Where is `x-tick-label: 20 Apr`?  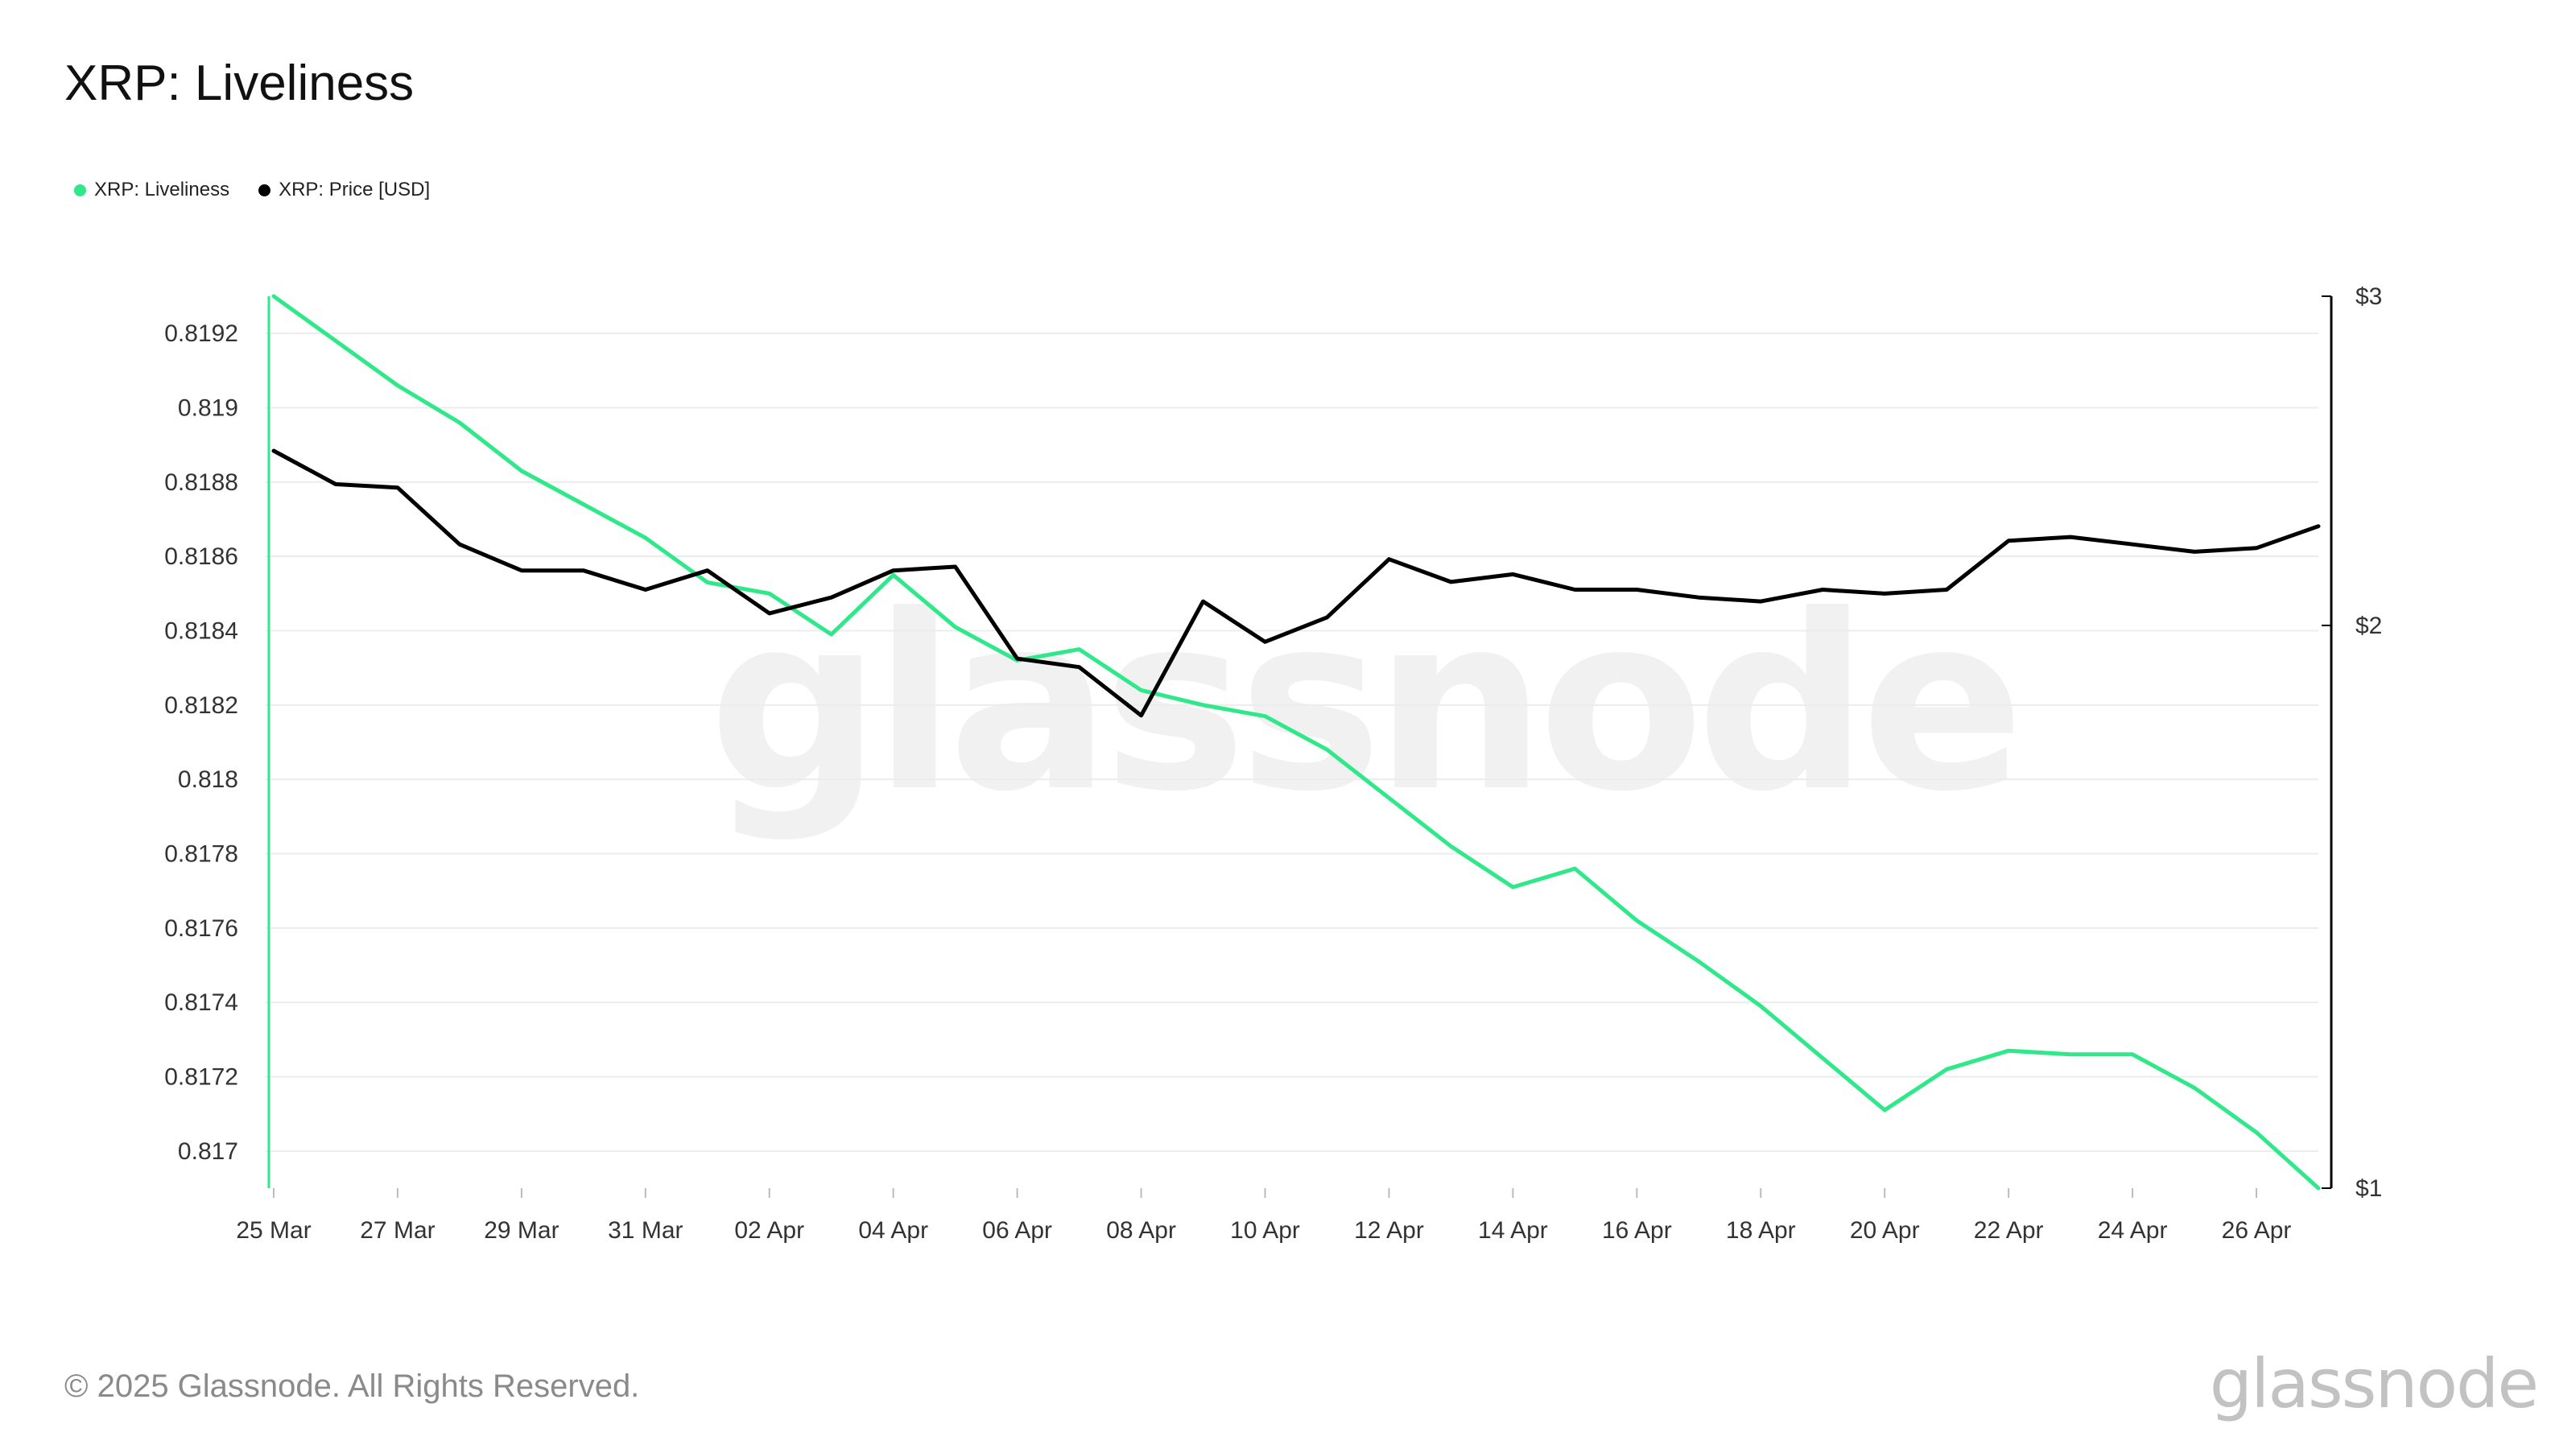
x-tick-label: 20 Apr is located at coordinates (1885, 1230).